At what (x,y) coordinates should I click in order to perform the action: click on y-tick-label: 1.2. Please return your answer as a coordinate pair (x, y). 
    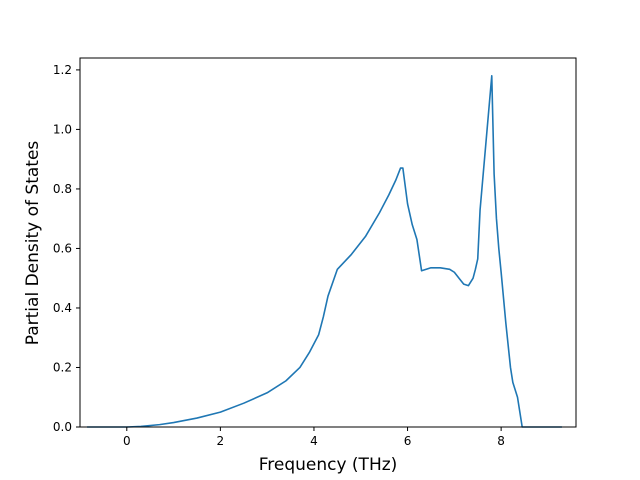
    Looking at the image, I should click on (62, 70).